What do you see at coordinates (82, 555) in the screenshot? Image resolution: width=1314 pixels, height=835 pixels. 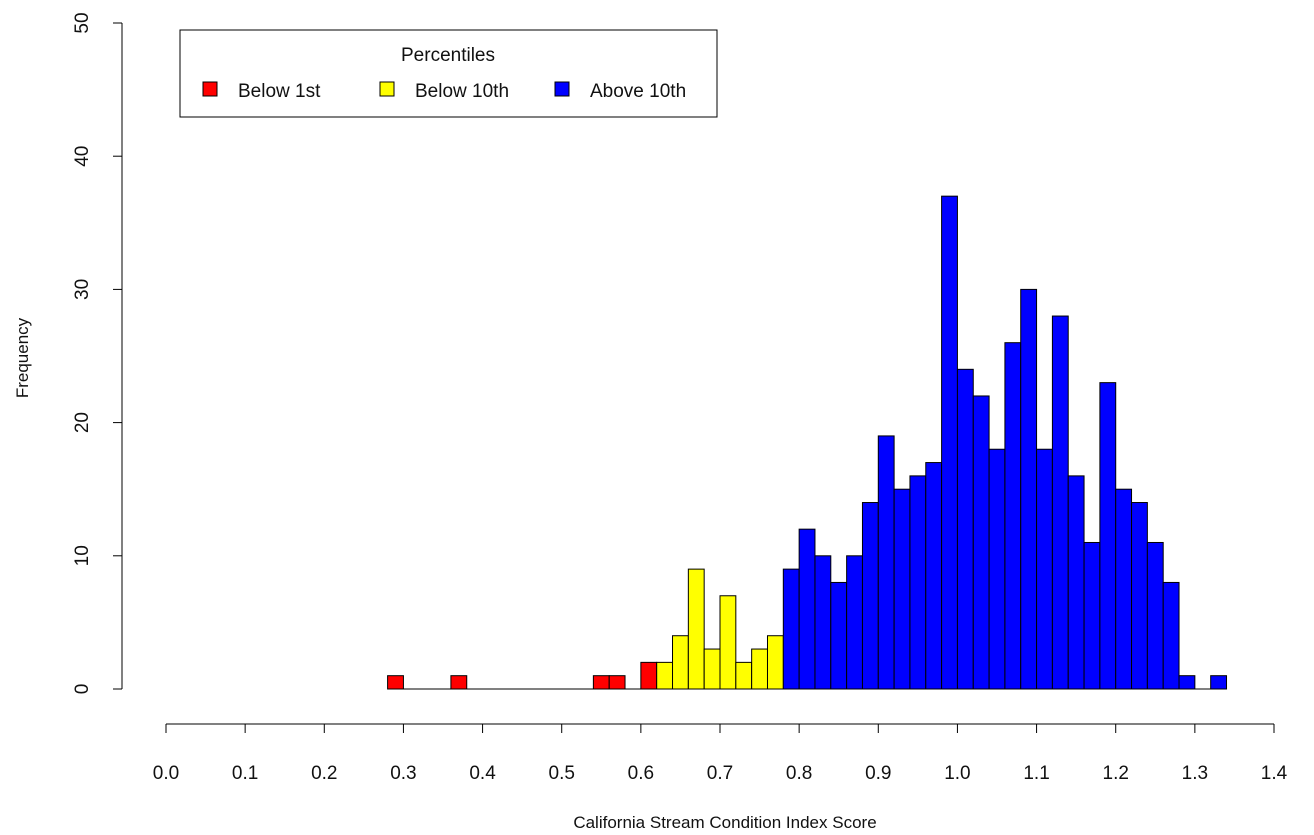 I see `y-tick-label: 10` at bounding box center [82, 555].